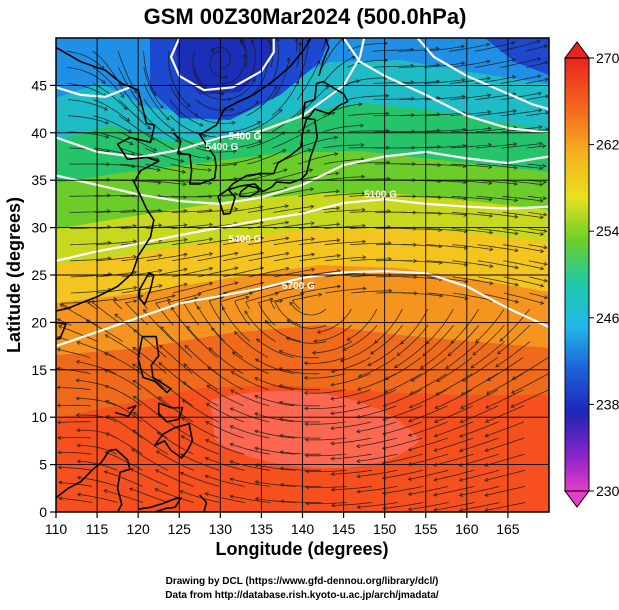 The height and width of the screenshot is (610, 619). What do you see at coordinates (262, 529) in the screenshot?
I see `x-tick-label: 135` at bounding box center [262, 529].